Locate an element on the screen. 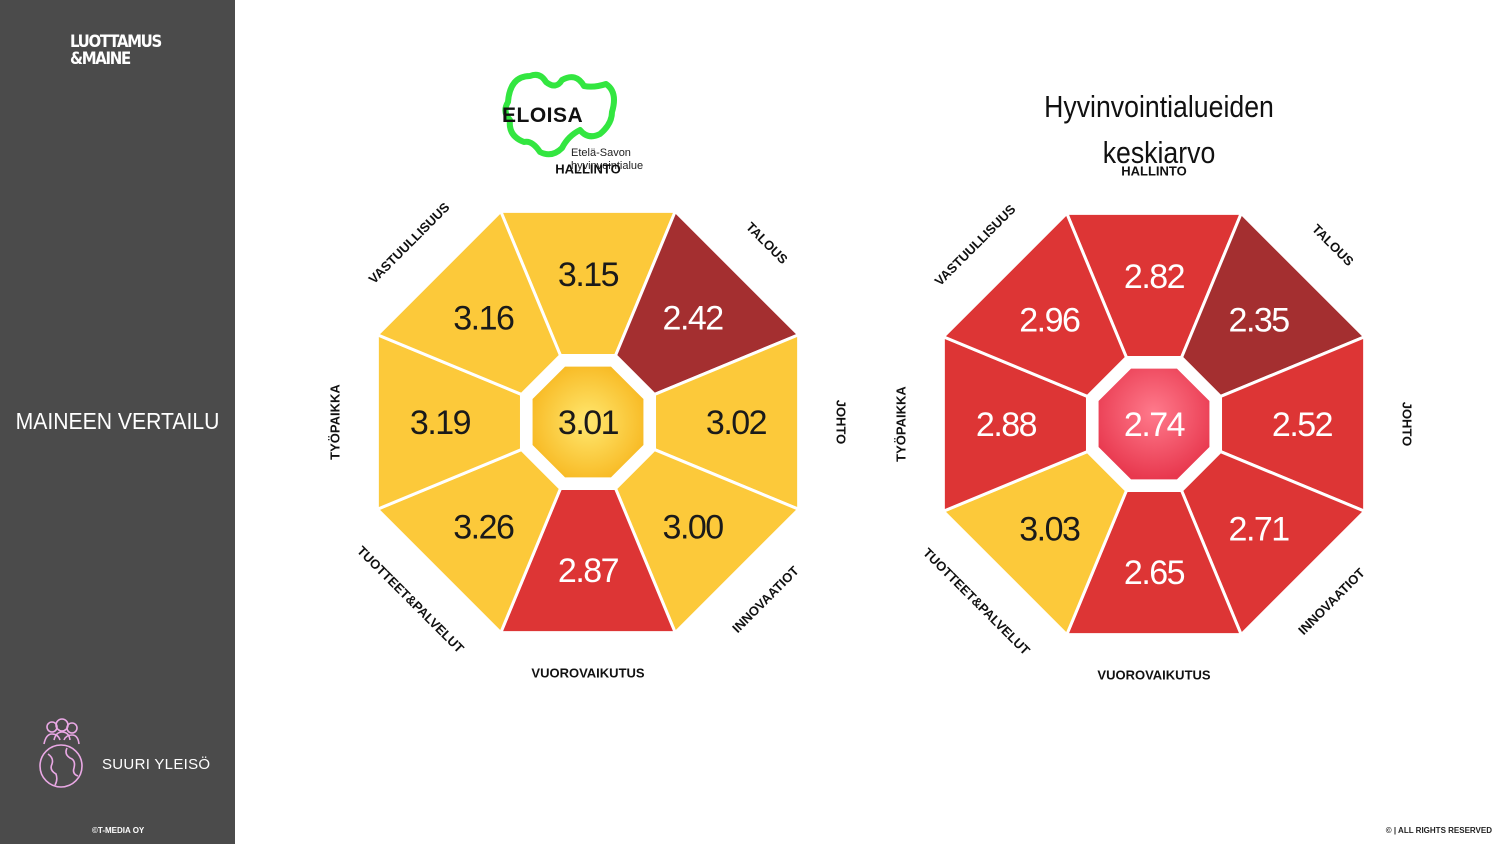 The width and height of the screenshot is (1502, 844). sector-value: 2.87 is located at coordinates (588, 571).